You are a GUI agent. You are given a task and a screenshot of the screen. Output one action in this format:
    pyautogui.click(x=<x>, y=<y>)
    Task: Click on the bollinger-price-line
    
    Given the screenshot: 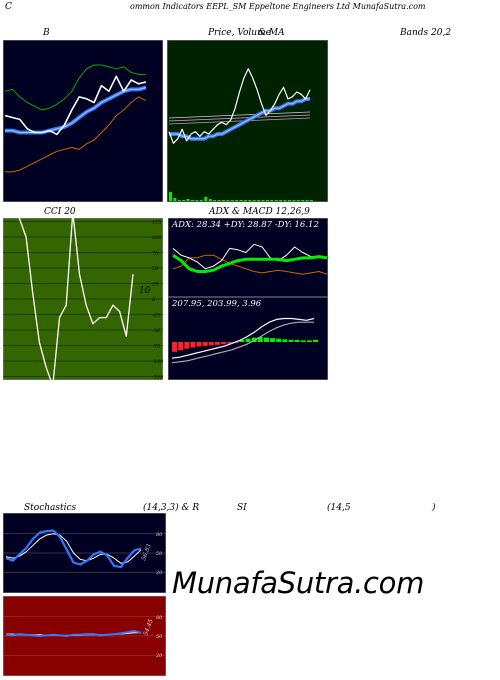 What is the action you would take?
    pyautogui.click(x=75, y=105)
    